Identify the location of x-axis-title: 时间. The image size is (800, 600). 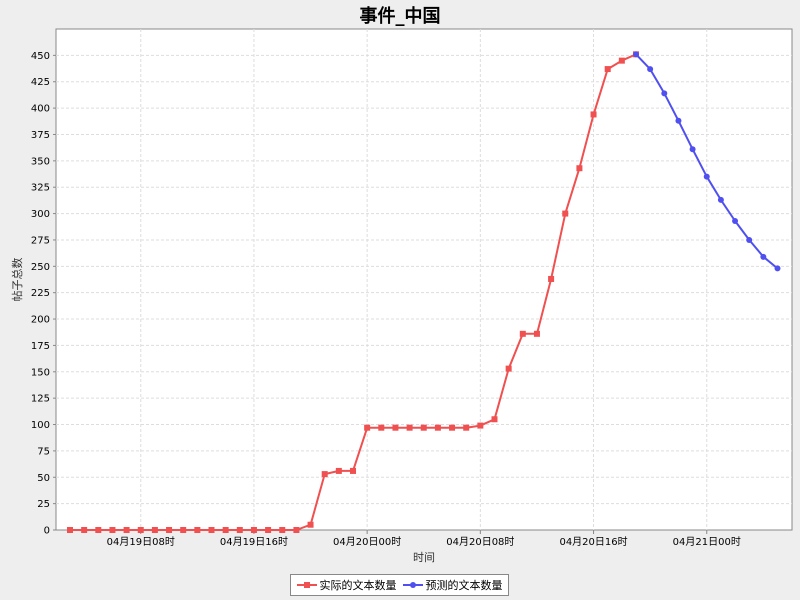
(424, 557).